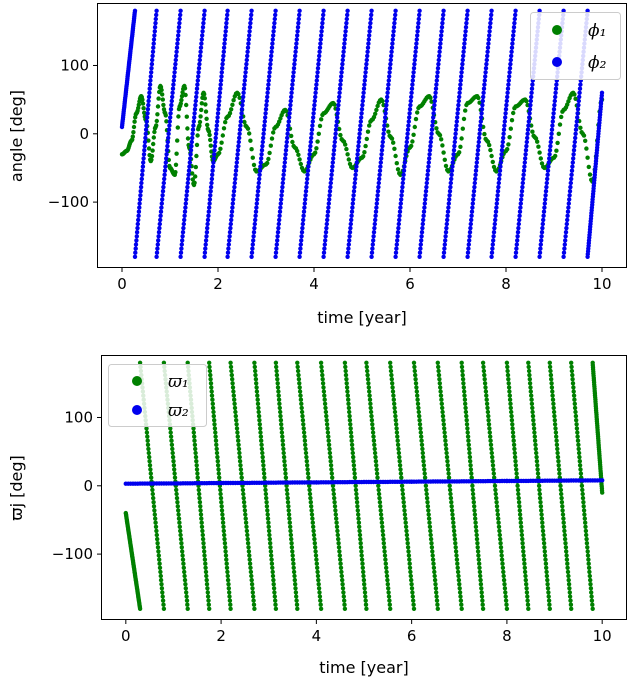 Image resolution: width=629 pixels, height=682 pixels. I want to click on top-legend-box, so click(575, 46).